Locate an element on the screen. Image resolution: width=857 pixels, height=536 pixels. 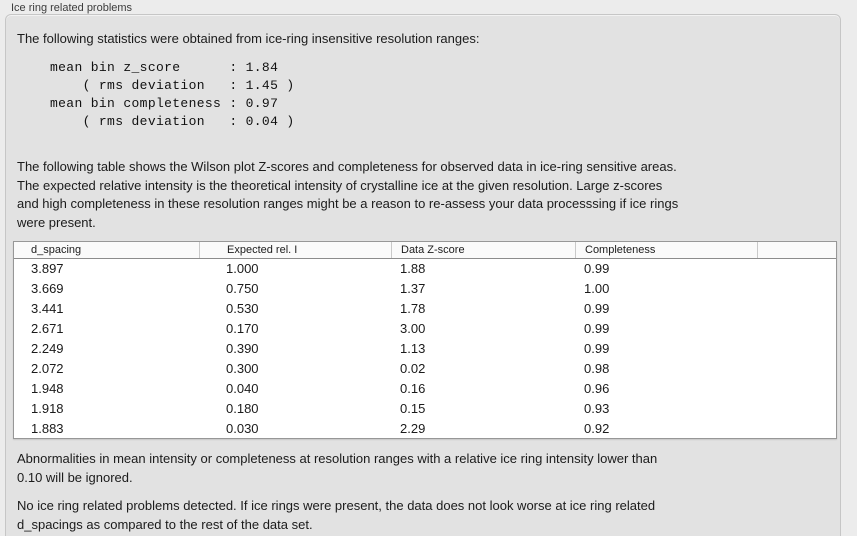
table-cell: 0.93 is located at coordinates (597, 408).